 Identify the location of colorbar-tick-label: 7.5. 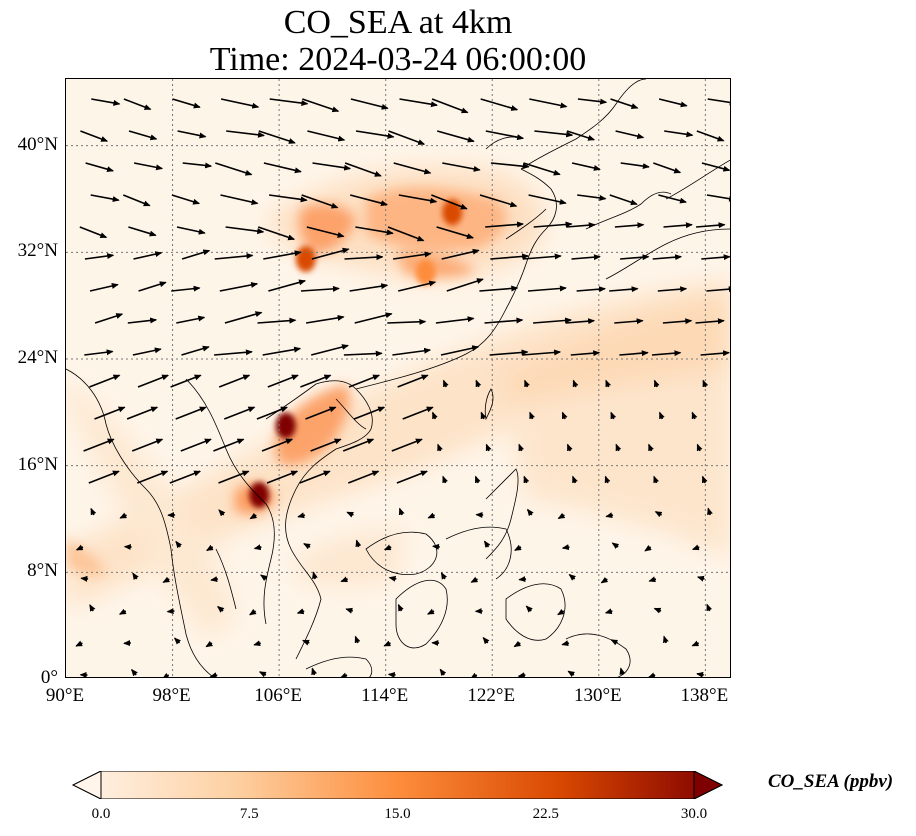
(249, 814).